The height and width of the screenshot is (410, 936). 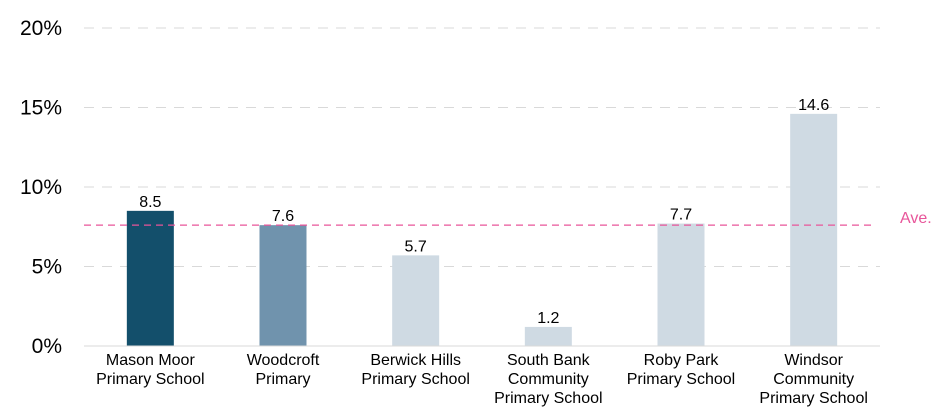 What do you see at coordinates (813, 360) in the screenshot?
I see `category-label: Windsor` at bounding box center [813, 360].